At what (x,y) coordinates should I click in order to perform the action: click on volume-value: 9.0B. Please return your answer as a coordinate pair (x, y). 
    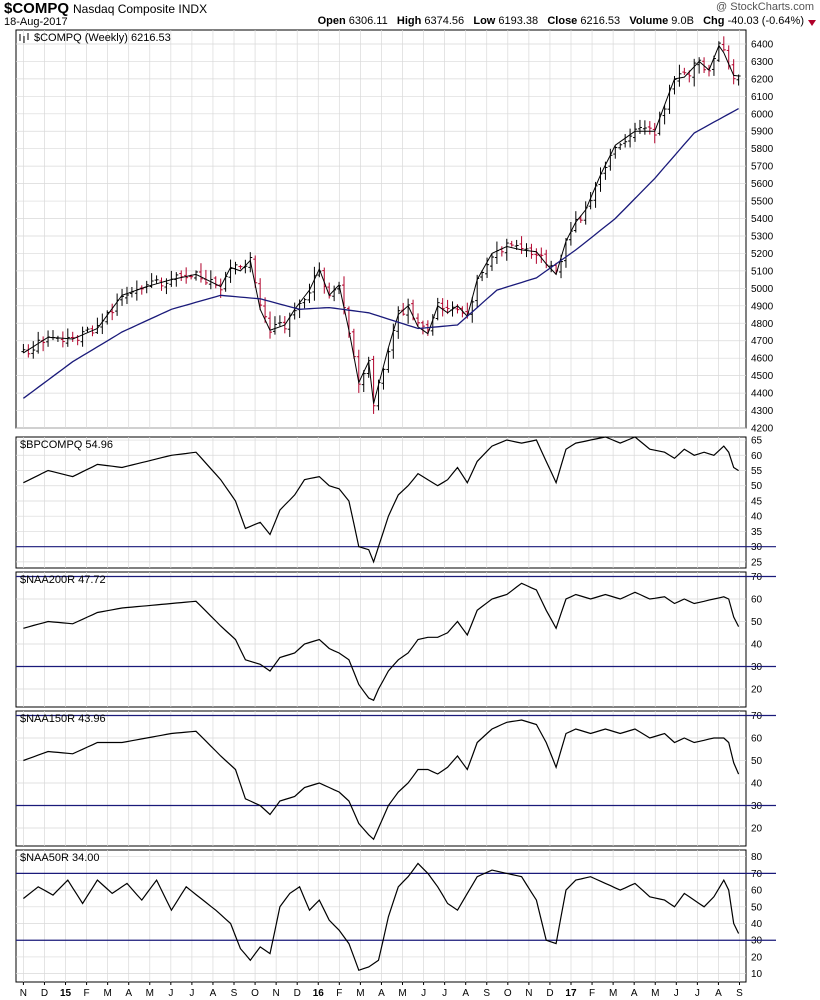
    Looking at the image, I should click on (682, 21).